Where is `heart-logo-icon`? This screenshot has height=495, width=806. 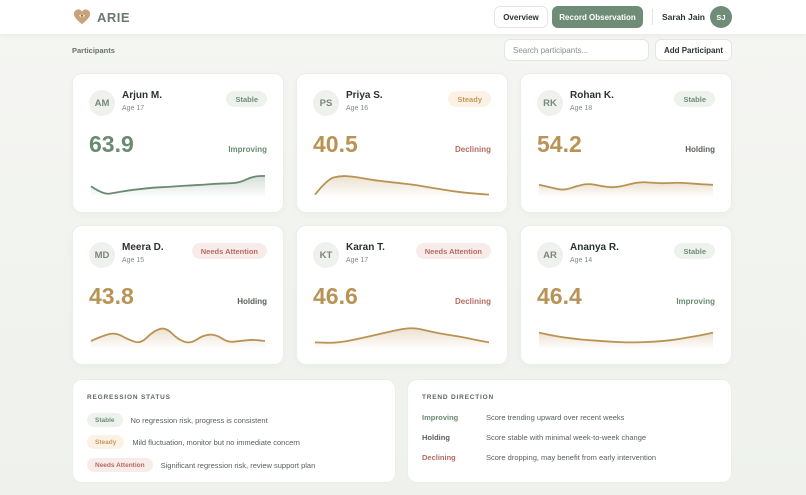
heart-logo-icon is located at coordinates (82, 17).